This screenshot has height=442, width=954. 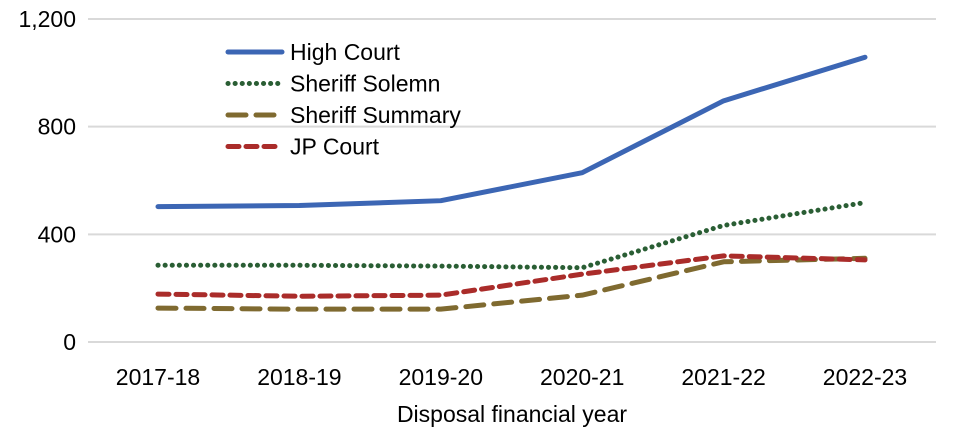 What do you see at coordinates (723, 377) in the screenshot?
I see `x-tick-label: 2021-22` at bounding box center [723, 377].